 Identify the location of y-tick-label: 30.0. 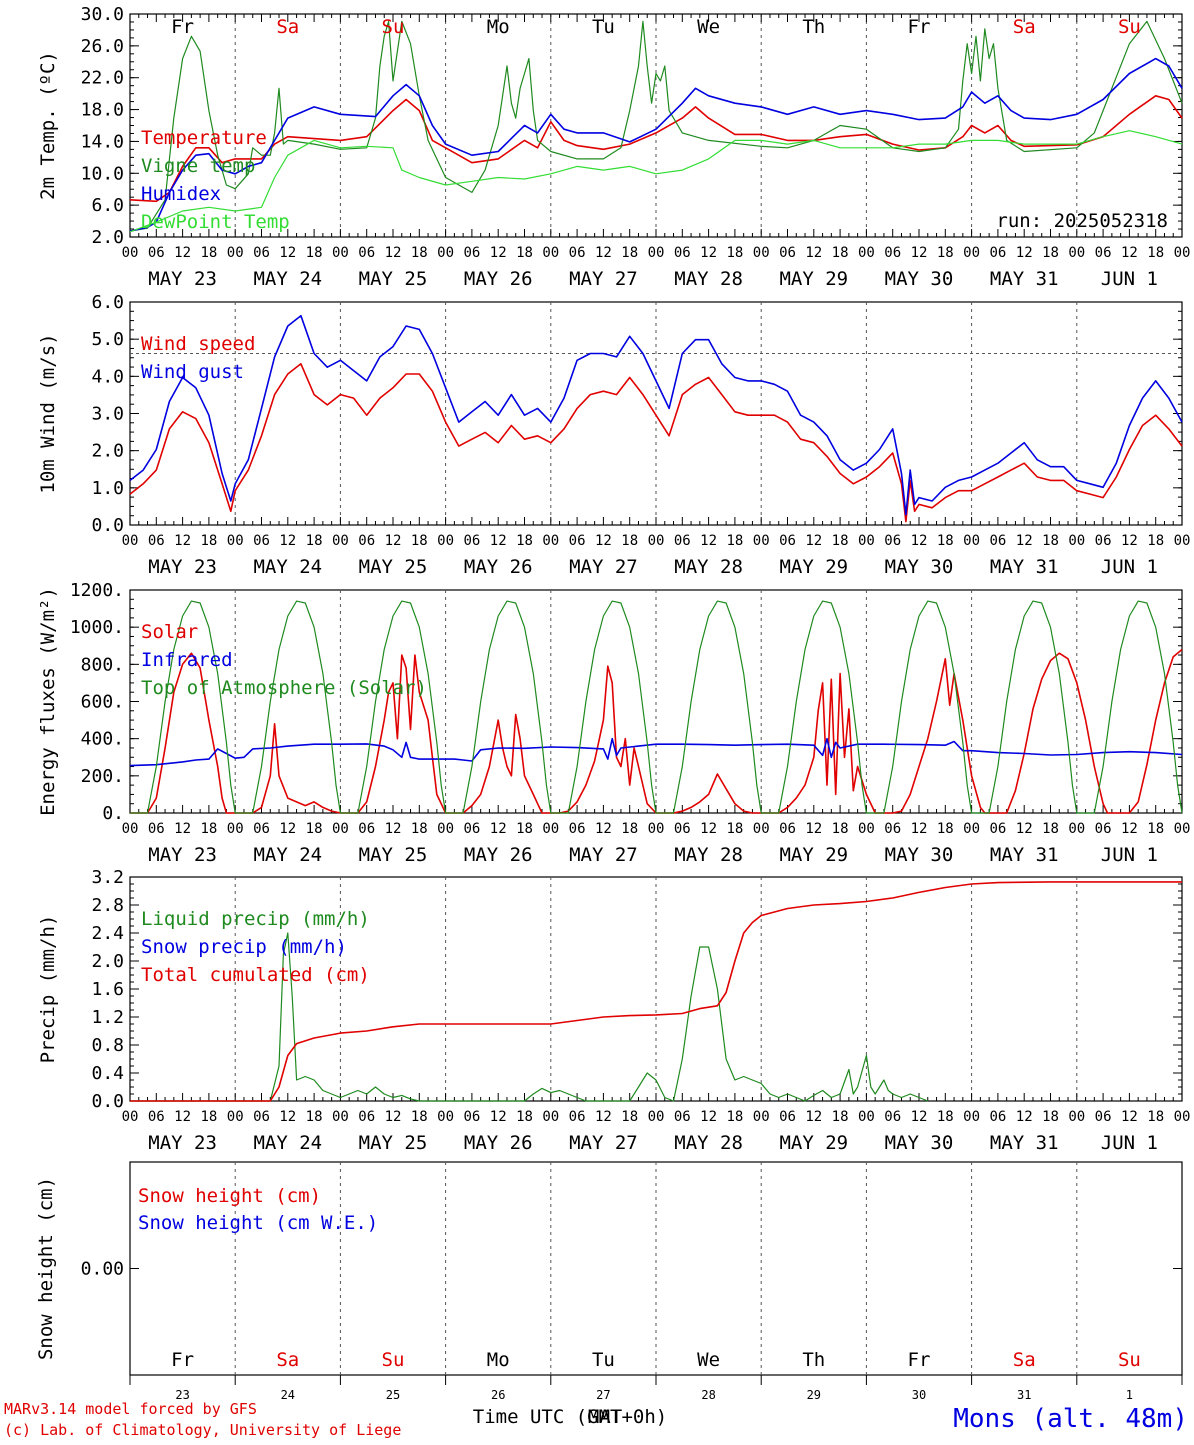
(102, 14).